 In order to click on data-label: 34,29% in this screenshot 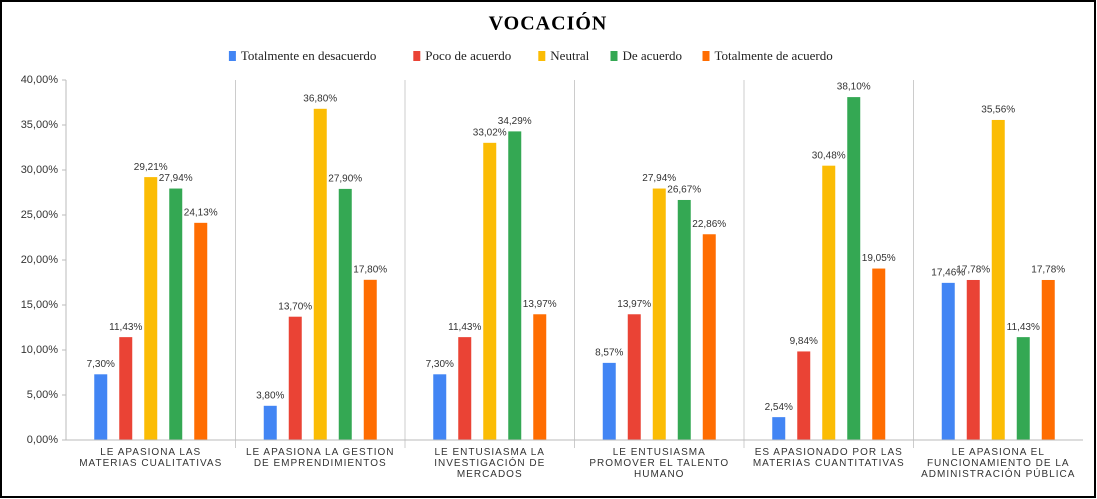, I will do `click(515, 121)`.